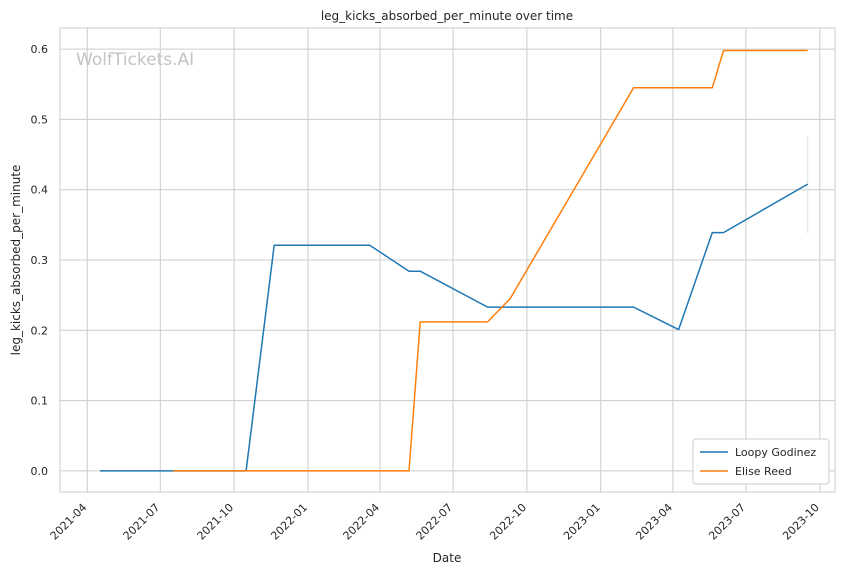  Describe the element at coordinates (16, 260) in the screenshot. I see `y-axis-label: leg_kicks_absorbed_per_minute` at that location.